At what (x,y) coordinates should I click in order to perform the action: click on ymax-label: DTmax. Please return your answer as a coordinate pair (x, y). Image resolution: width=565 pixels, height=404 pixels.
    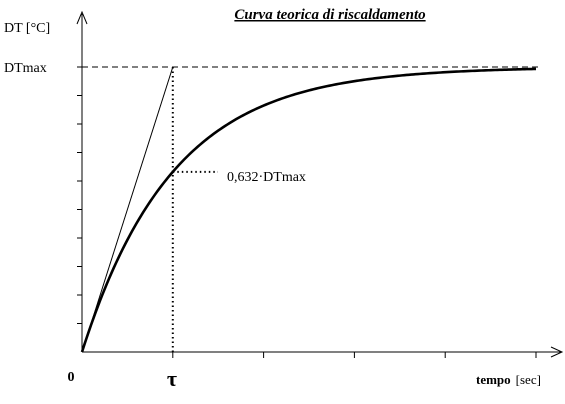
    Looking at the image, I should click on (25, 68).